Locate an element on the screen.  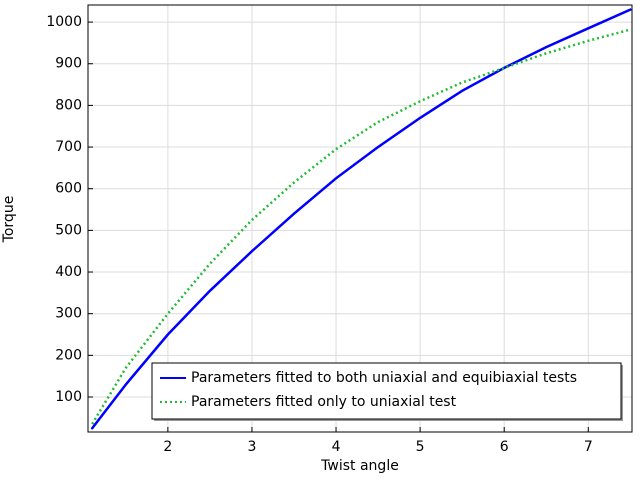
x-tick-label: 2 is located at coordinates (167, 447).